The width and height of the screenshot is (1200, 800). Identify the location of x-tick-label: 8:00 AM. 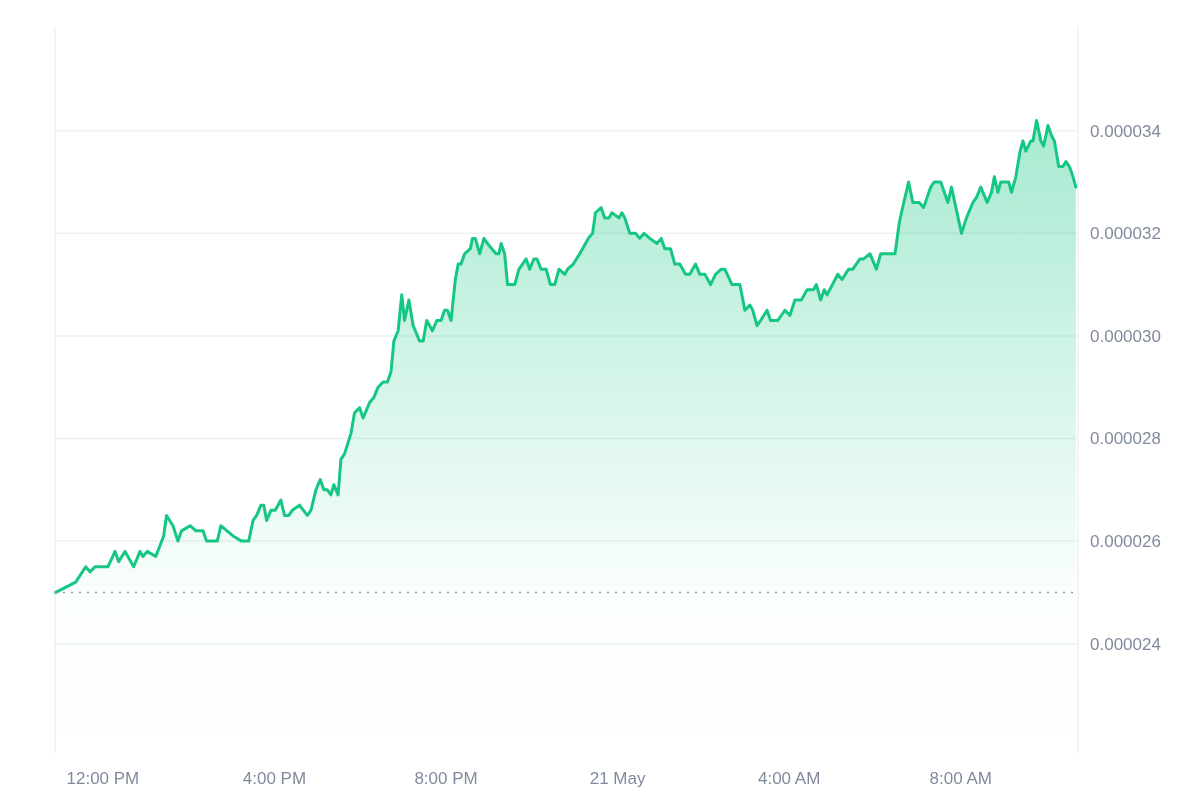
(960, 778).